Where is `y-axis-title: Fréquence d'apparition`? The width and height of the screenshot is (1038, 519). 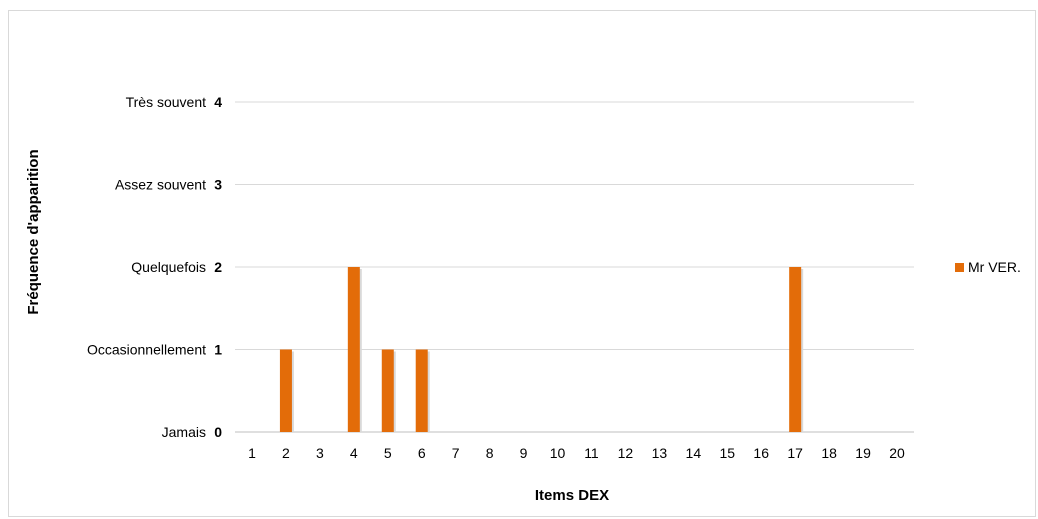
y-axis-title: Fréquence d'apparition is located at coordinates (33, 231).